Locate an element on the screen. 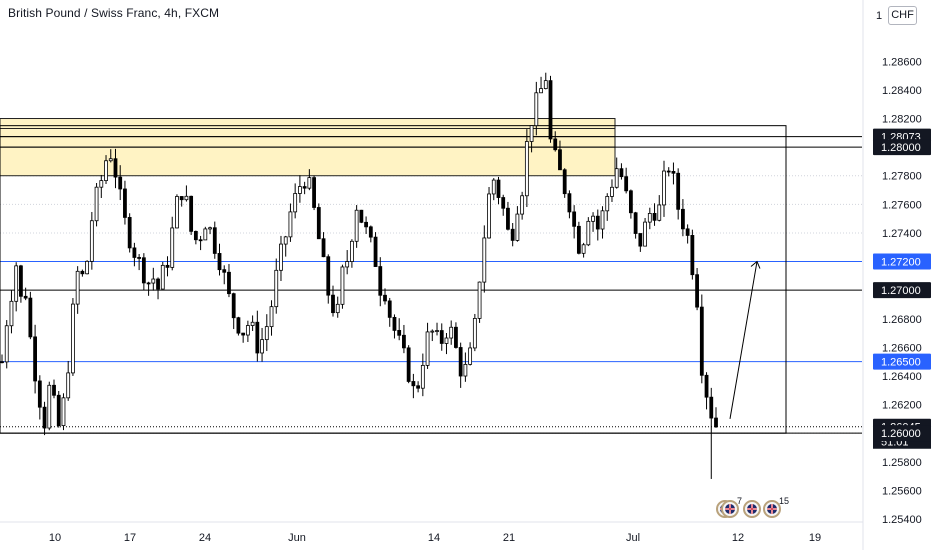 This screenshot has height=550, width=932. price-tick-label: 1.25400 is located at coordinates (902, 520).